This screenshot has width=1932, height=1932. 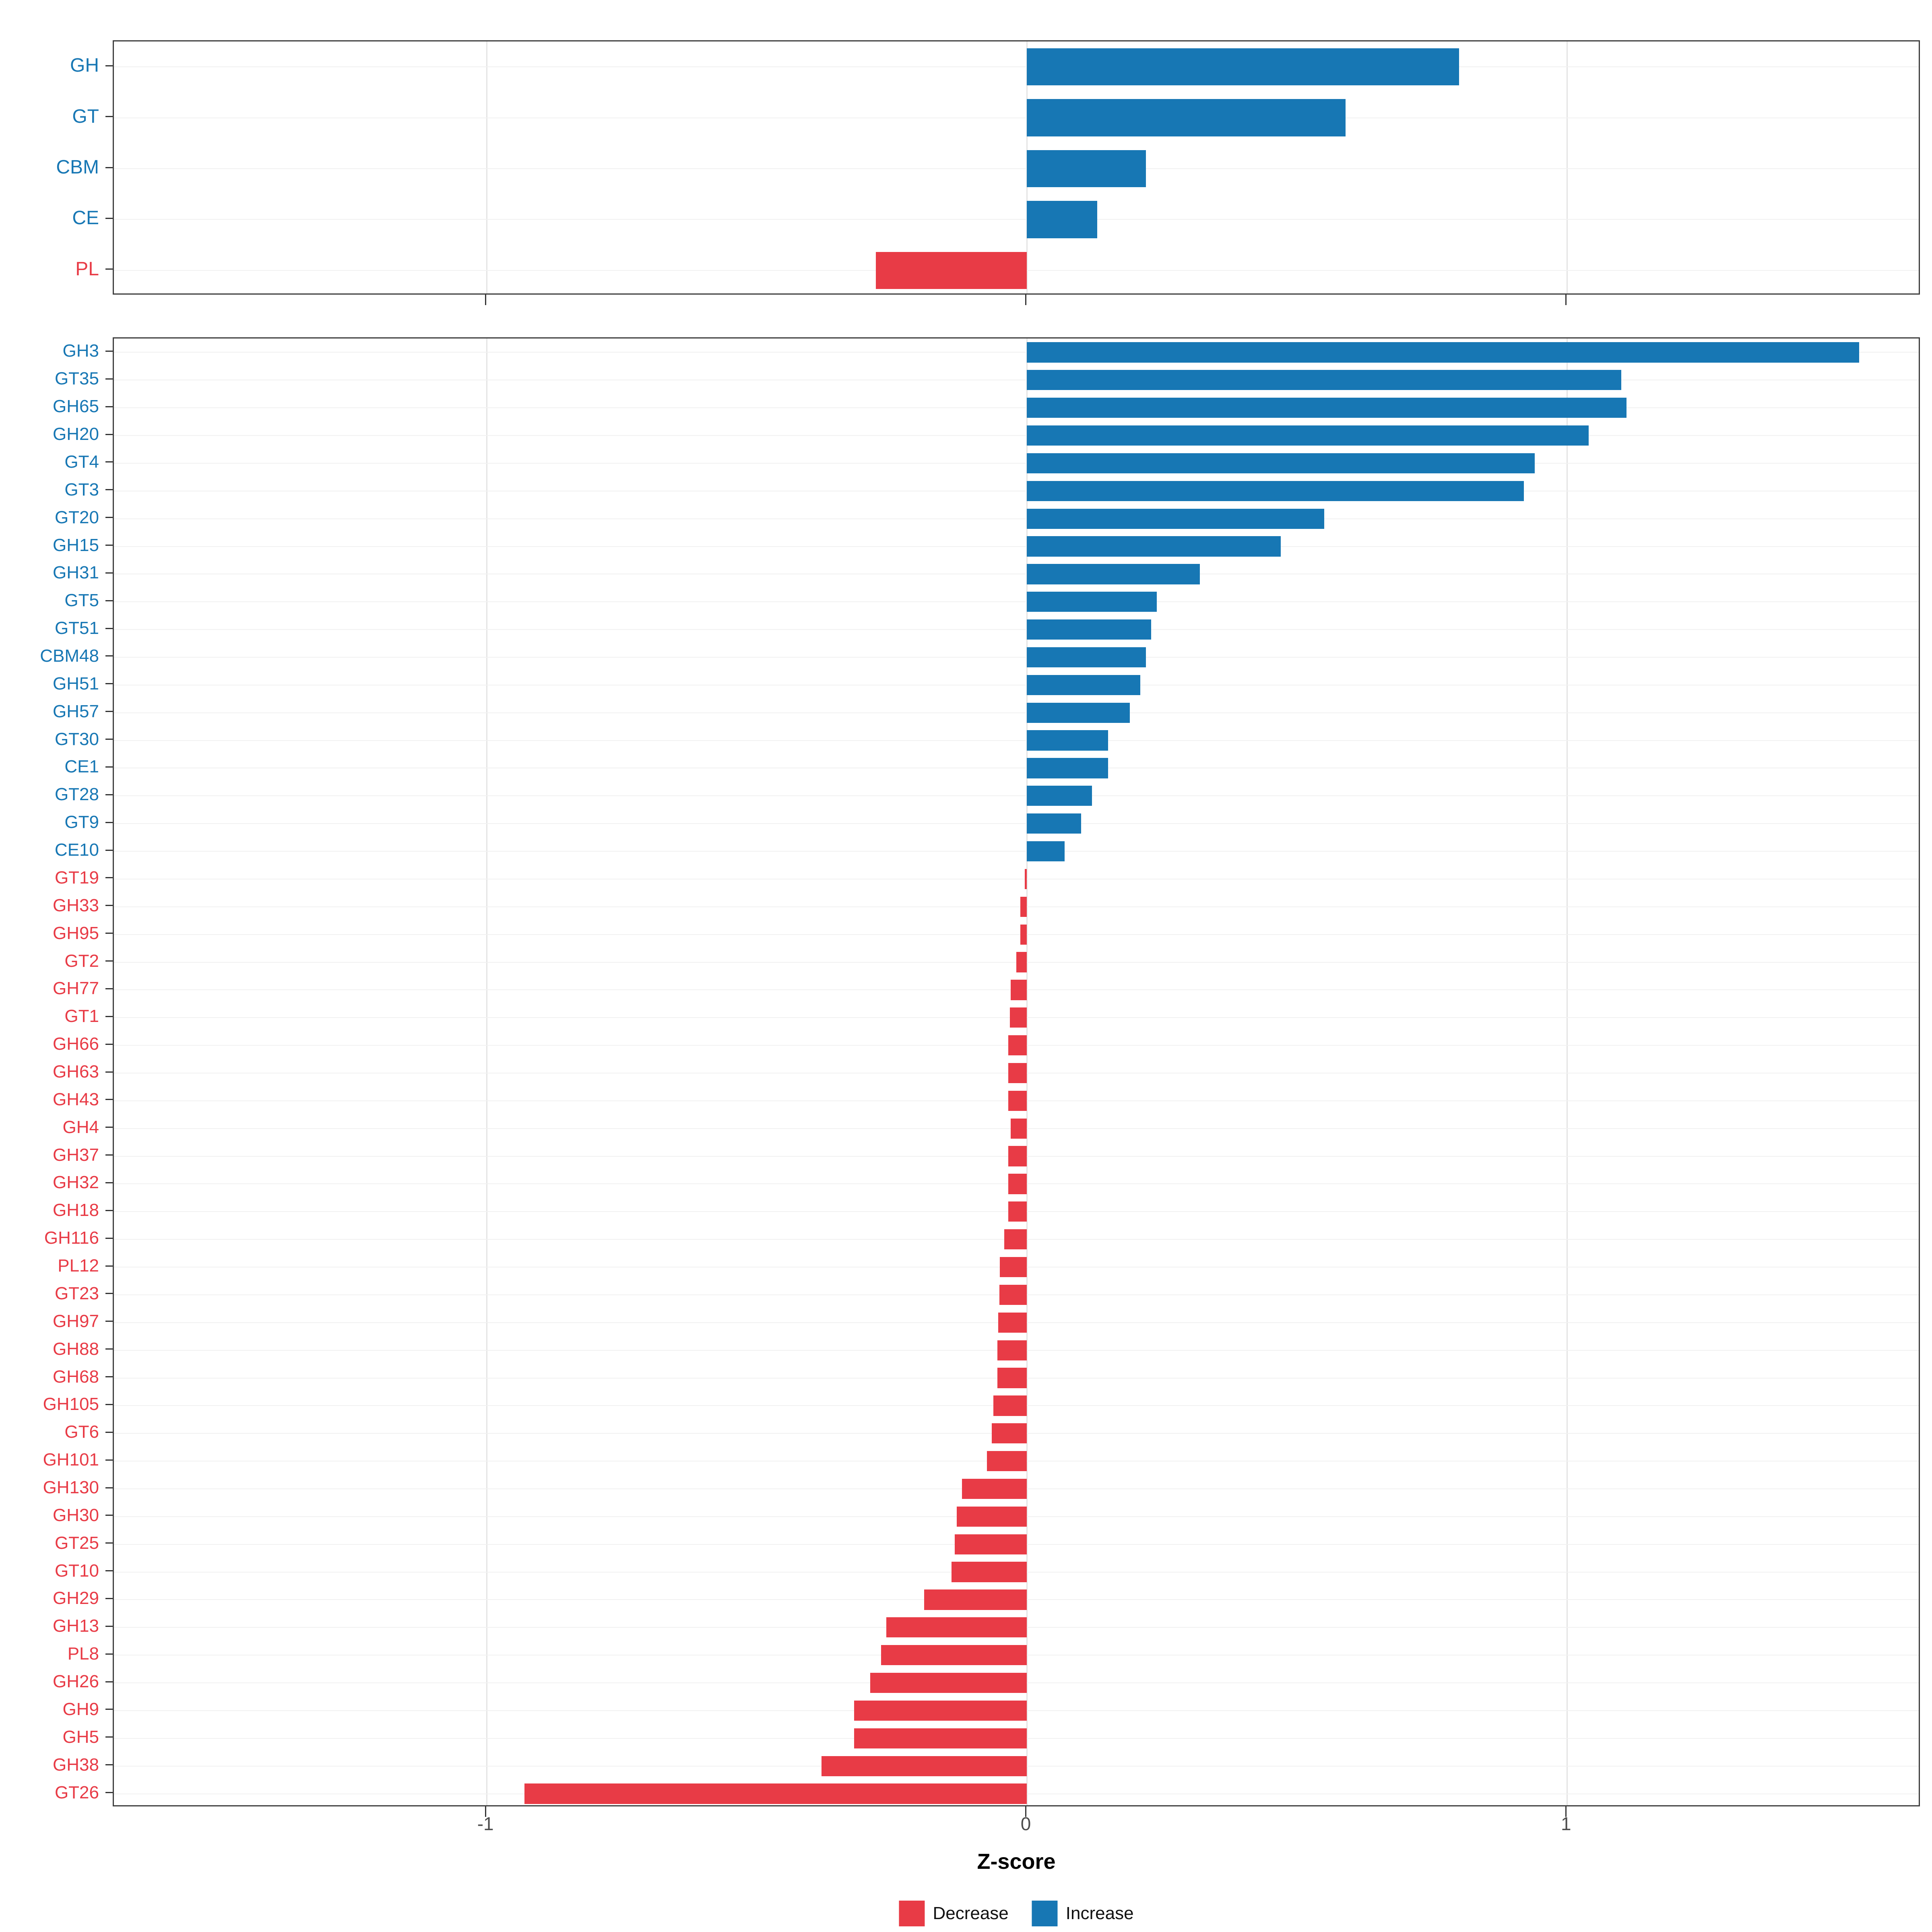 What do you see at coordinates (69, 656) in the screenshot?
I see `category-label-CBM48: CBM48` at bounding box center [69, 656].